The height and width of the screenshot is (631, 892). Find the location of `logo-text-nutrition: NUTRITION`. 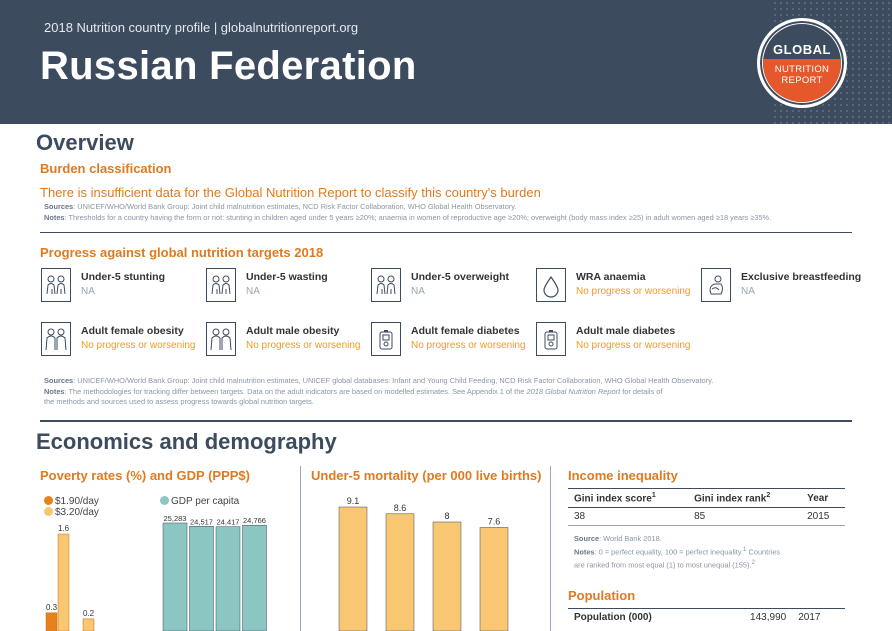

logo-text-nutrition: NUTRITION is located at coordinates (802, 69).